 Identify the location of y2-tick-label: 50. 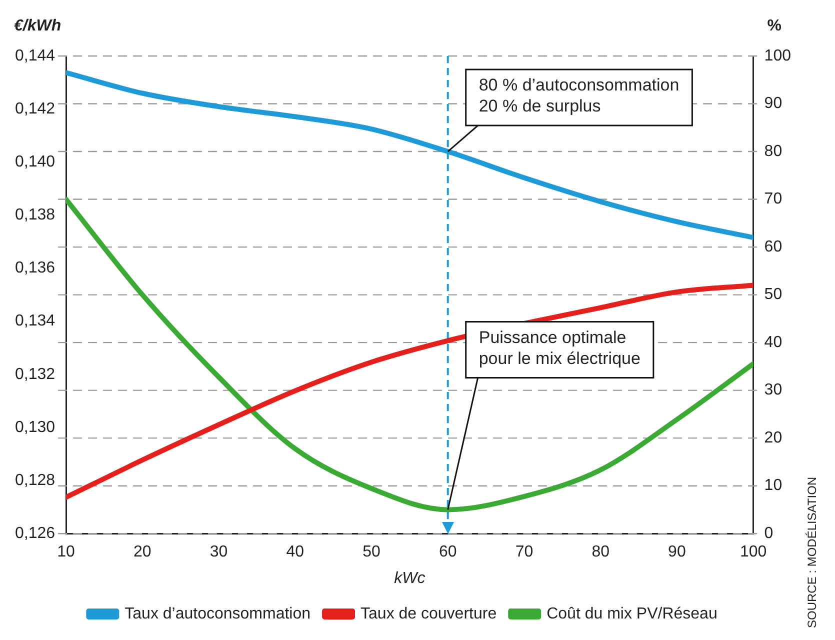
(773, 295).